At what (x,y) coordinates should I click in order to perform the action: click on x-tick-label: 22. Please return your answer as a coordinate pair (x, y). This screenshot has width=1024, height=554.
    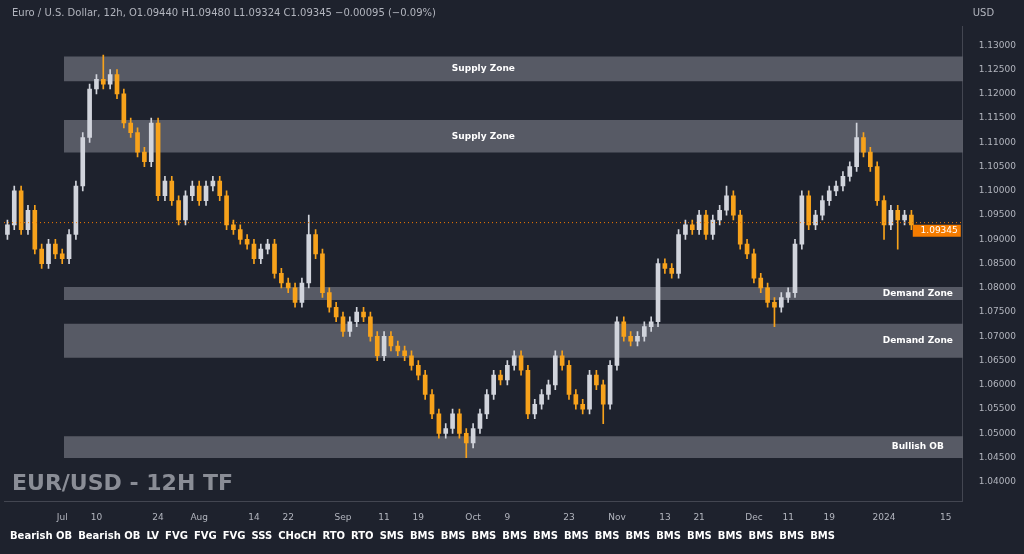
    Looking at the image, I should click on (288, 516).